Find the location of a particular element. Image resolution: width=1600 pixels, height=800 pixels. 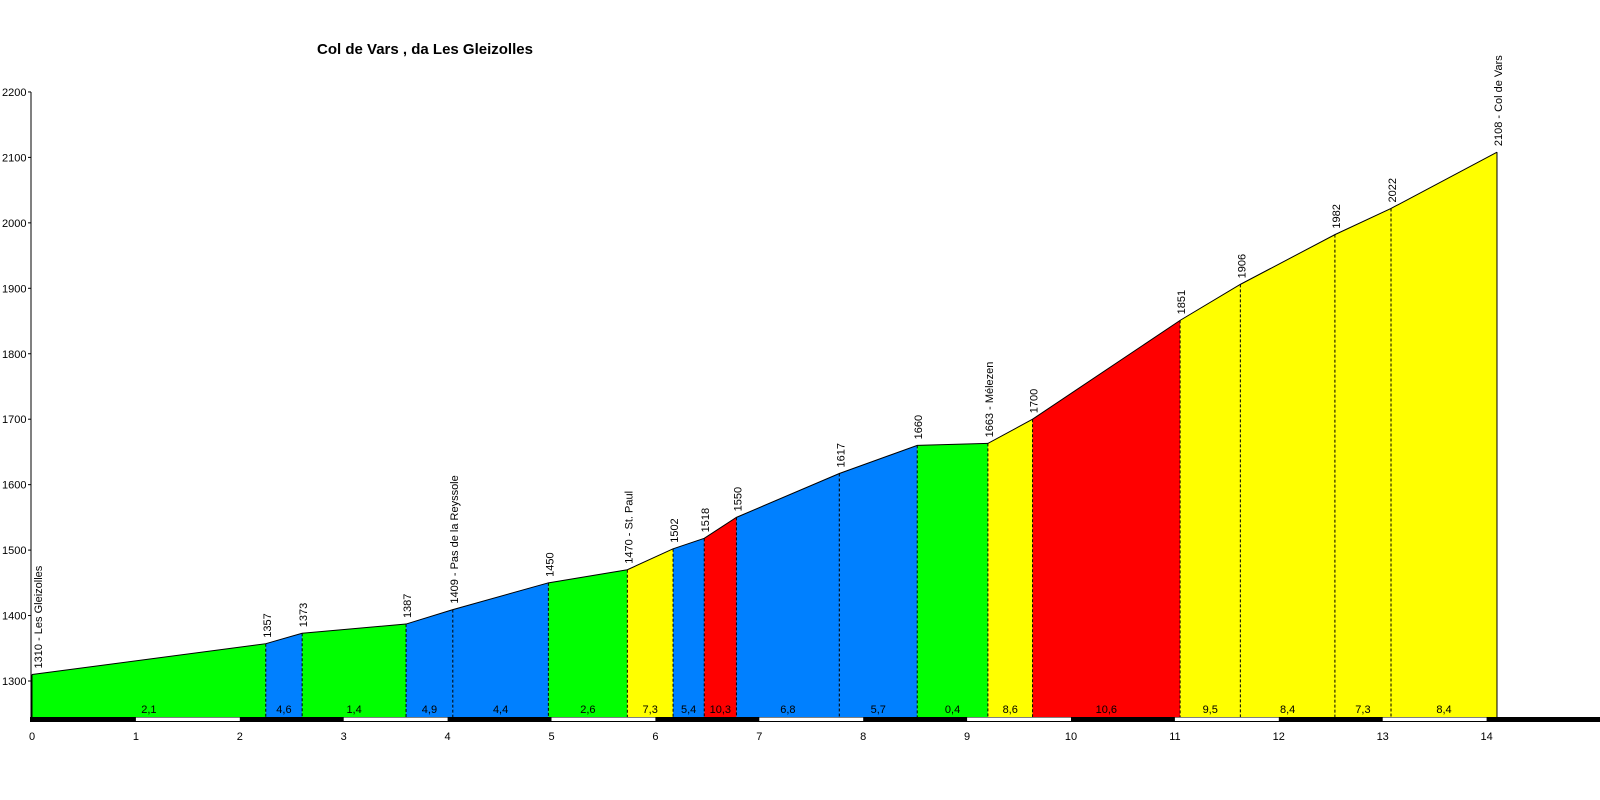

gradient-label: 4,6 is located at coordinates (283, 710).